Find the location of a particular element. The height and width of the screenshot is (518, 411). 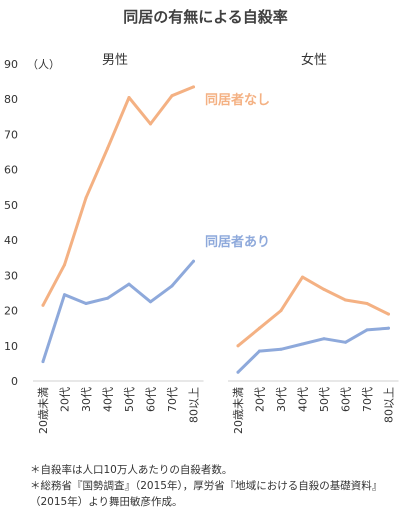

y-tick-label: 40 is located at coordinates (11, 240).